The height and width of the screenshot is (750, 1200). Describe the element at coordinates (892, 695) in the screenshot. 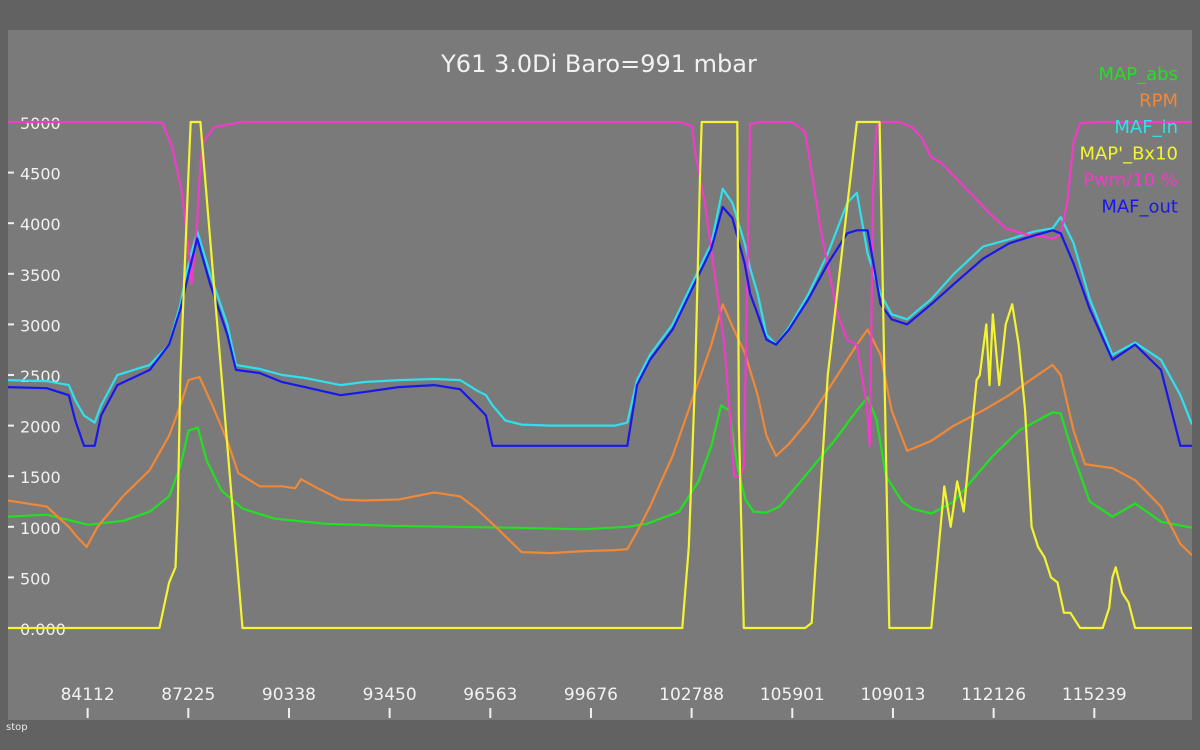

I see `x-tick-label: 109013` at that location.